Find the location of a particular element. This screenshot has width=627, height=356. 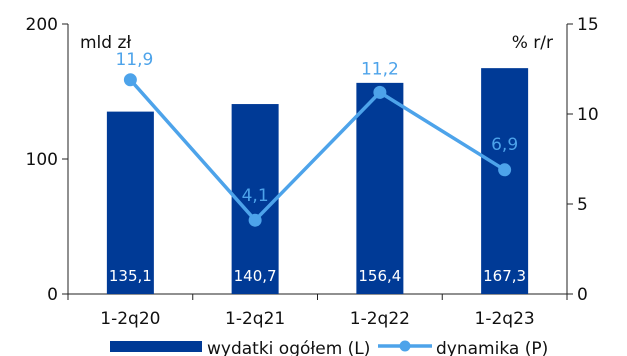

right-tick-label: 5 is located at coordinates (582, 205).